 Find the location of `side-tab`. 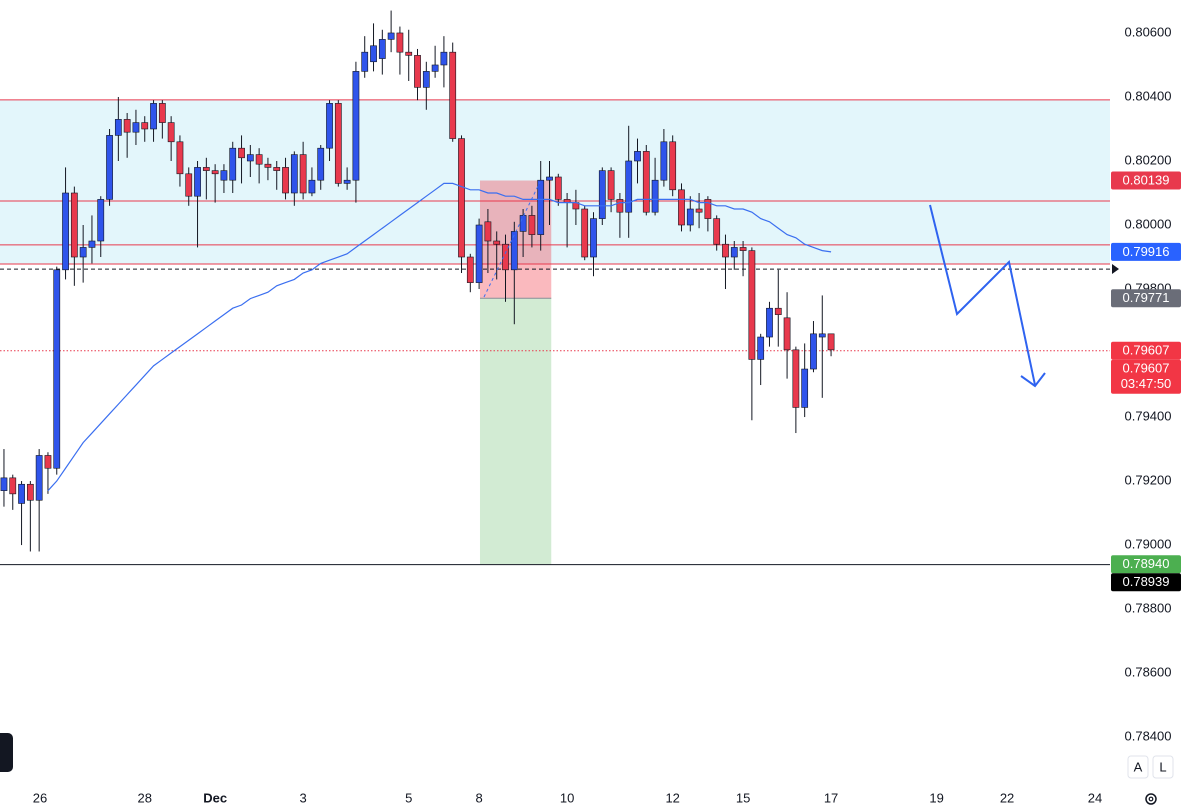

side-tab is located at coordinates (6, 752).